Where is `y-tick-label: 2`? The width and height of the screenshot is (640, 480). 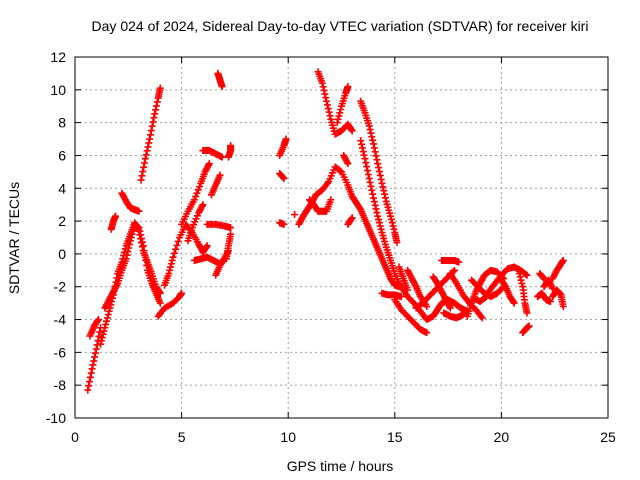 y-tick-label: 2 is located at coordinates (62, 221).